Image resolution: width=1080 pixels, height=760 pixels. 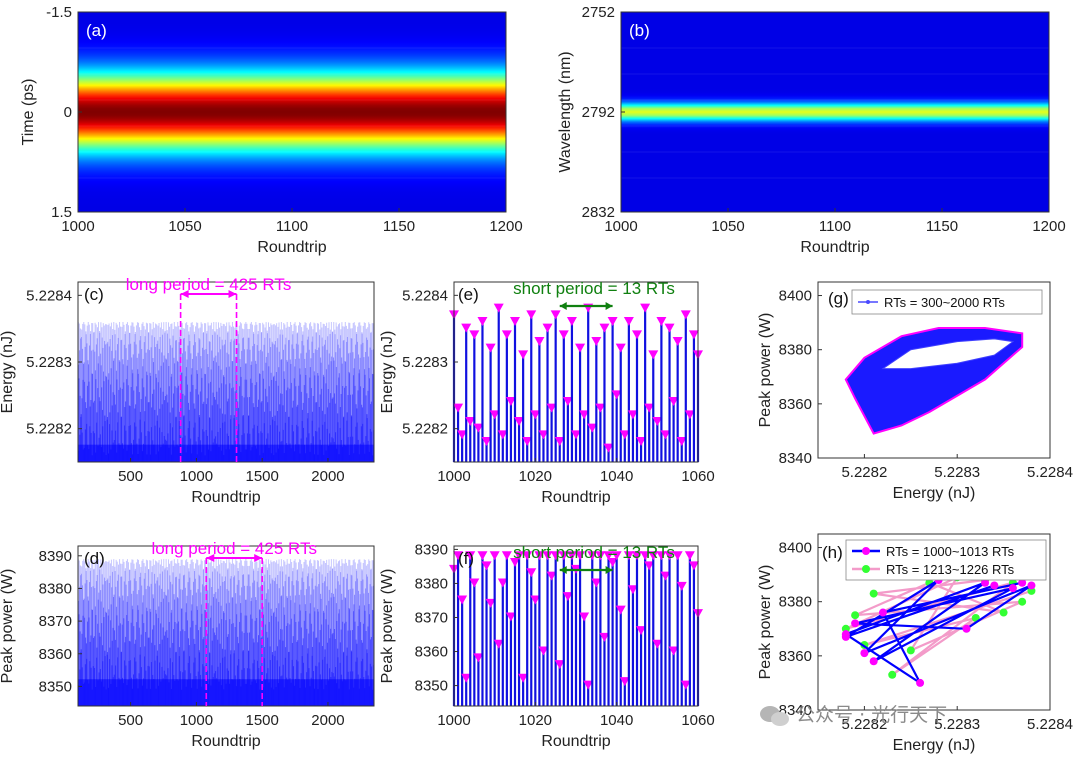 I want to click on y-tick-label: 5.2284, so click(x=49, y=295).